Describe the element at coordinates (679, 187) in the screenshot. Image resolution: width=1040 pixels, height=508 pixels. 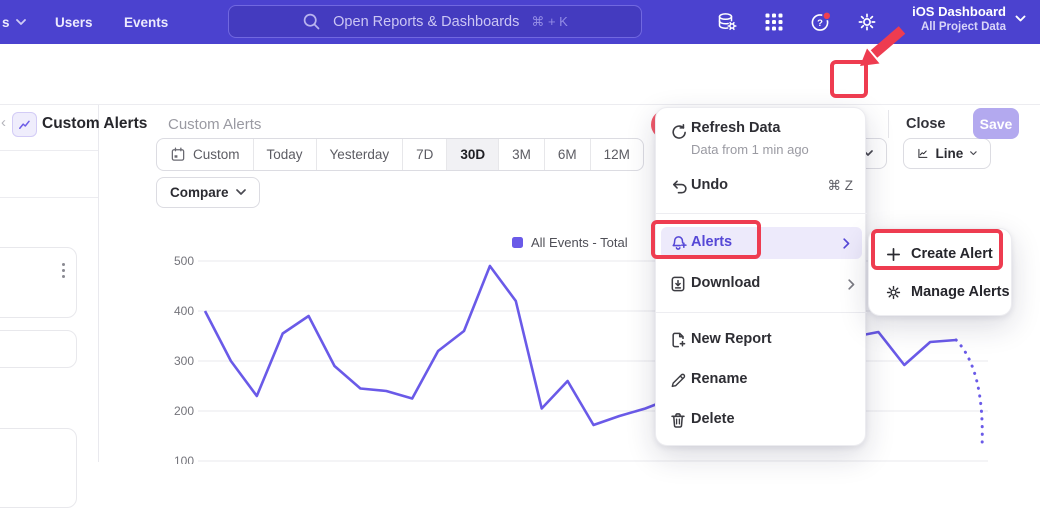
I see `undo-icon` at that location.